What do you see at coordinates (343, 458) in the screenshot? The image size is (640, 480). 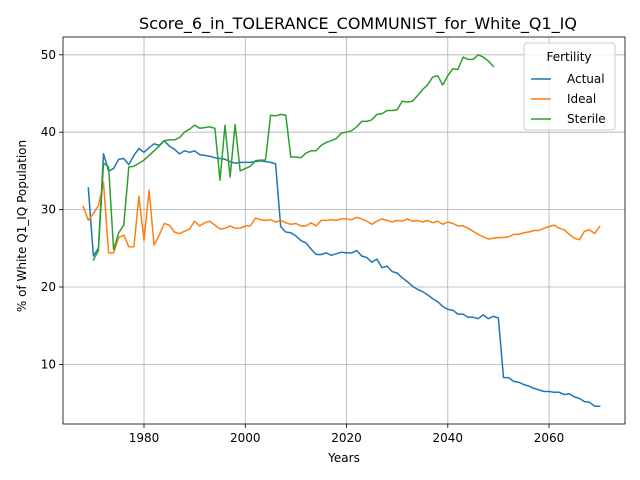 I see `x-axis-label: Years` at bounding box center [343, 458].